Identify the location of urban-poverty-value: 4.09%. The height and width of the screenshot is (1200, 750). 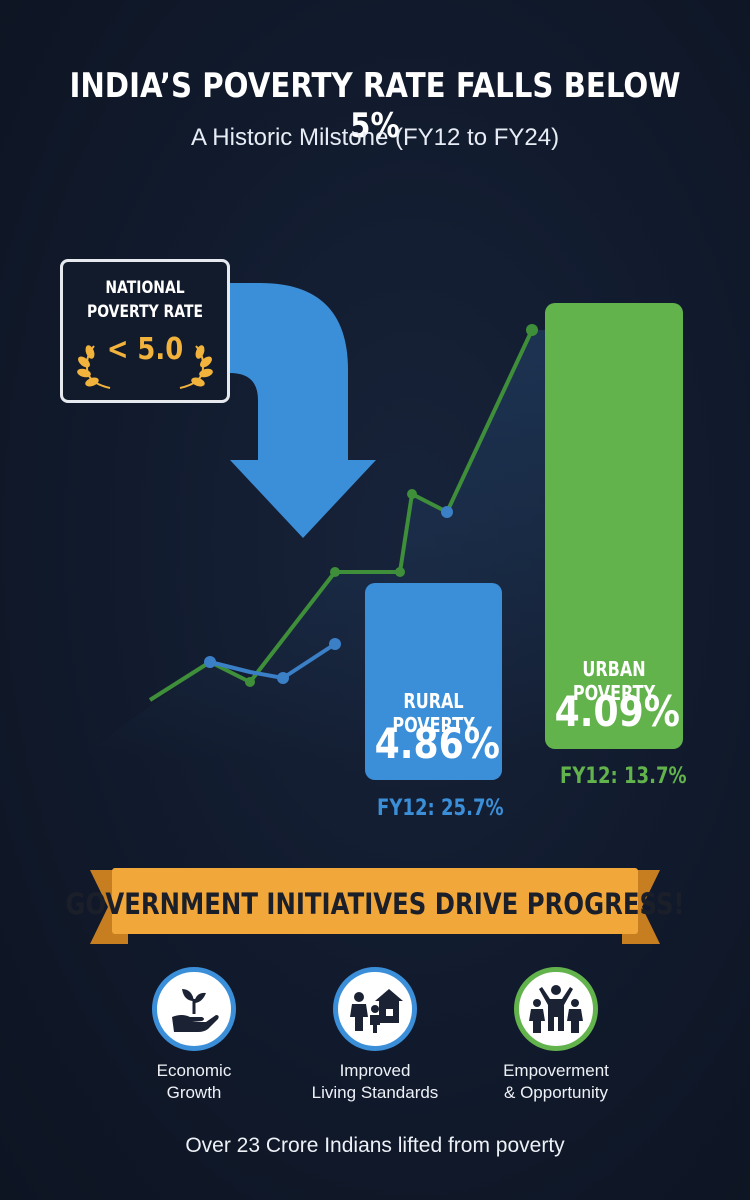
(617, 711).